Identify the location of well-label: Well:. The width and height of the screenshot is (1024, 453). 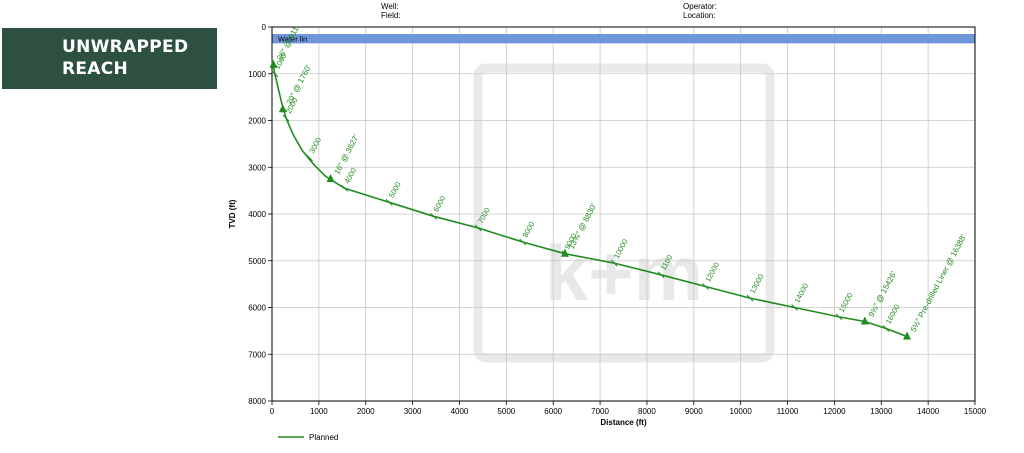
(390, 6).